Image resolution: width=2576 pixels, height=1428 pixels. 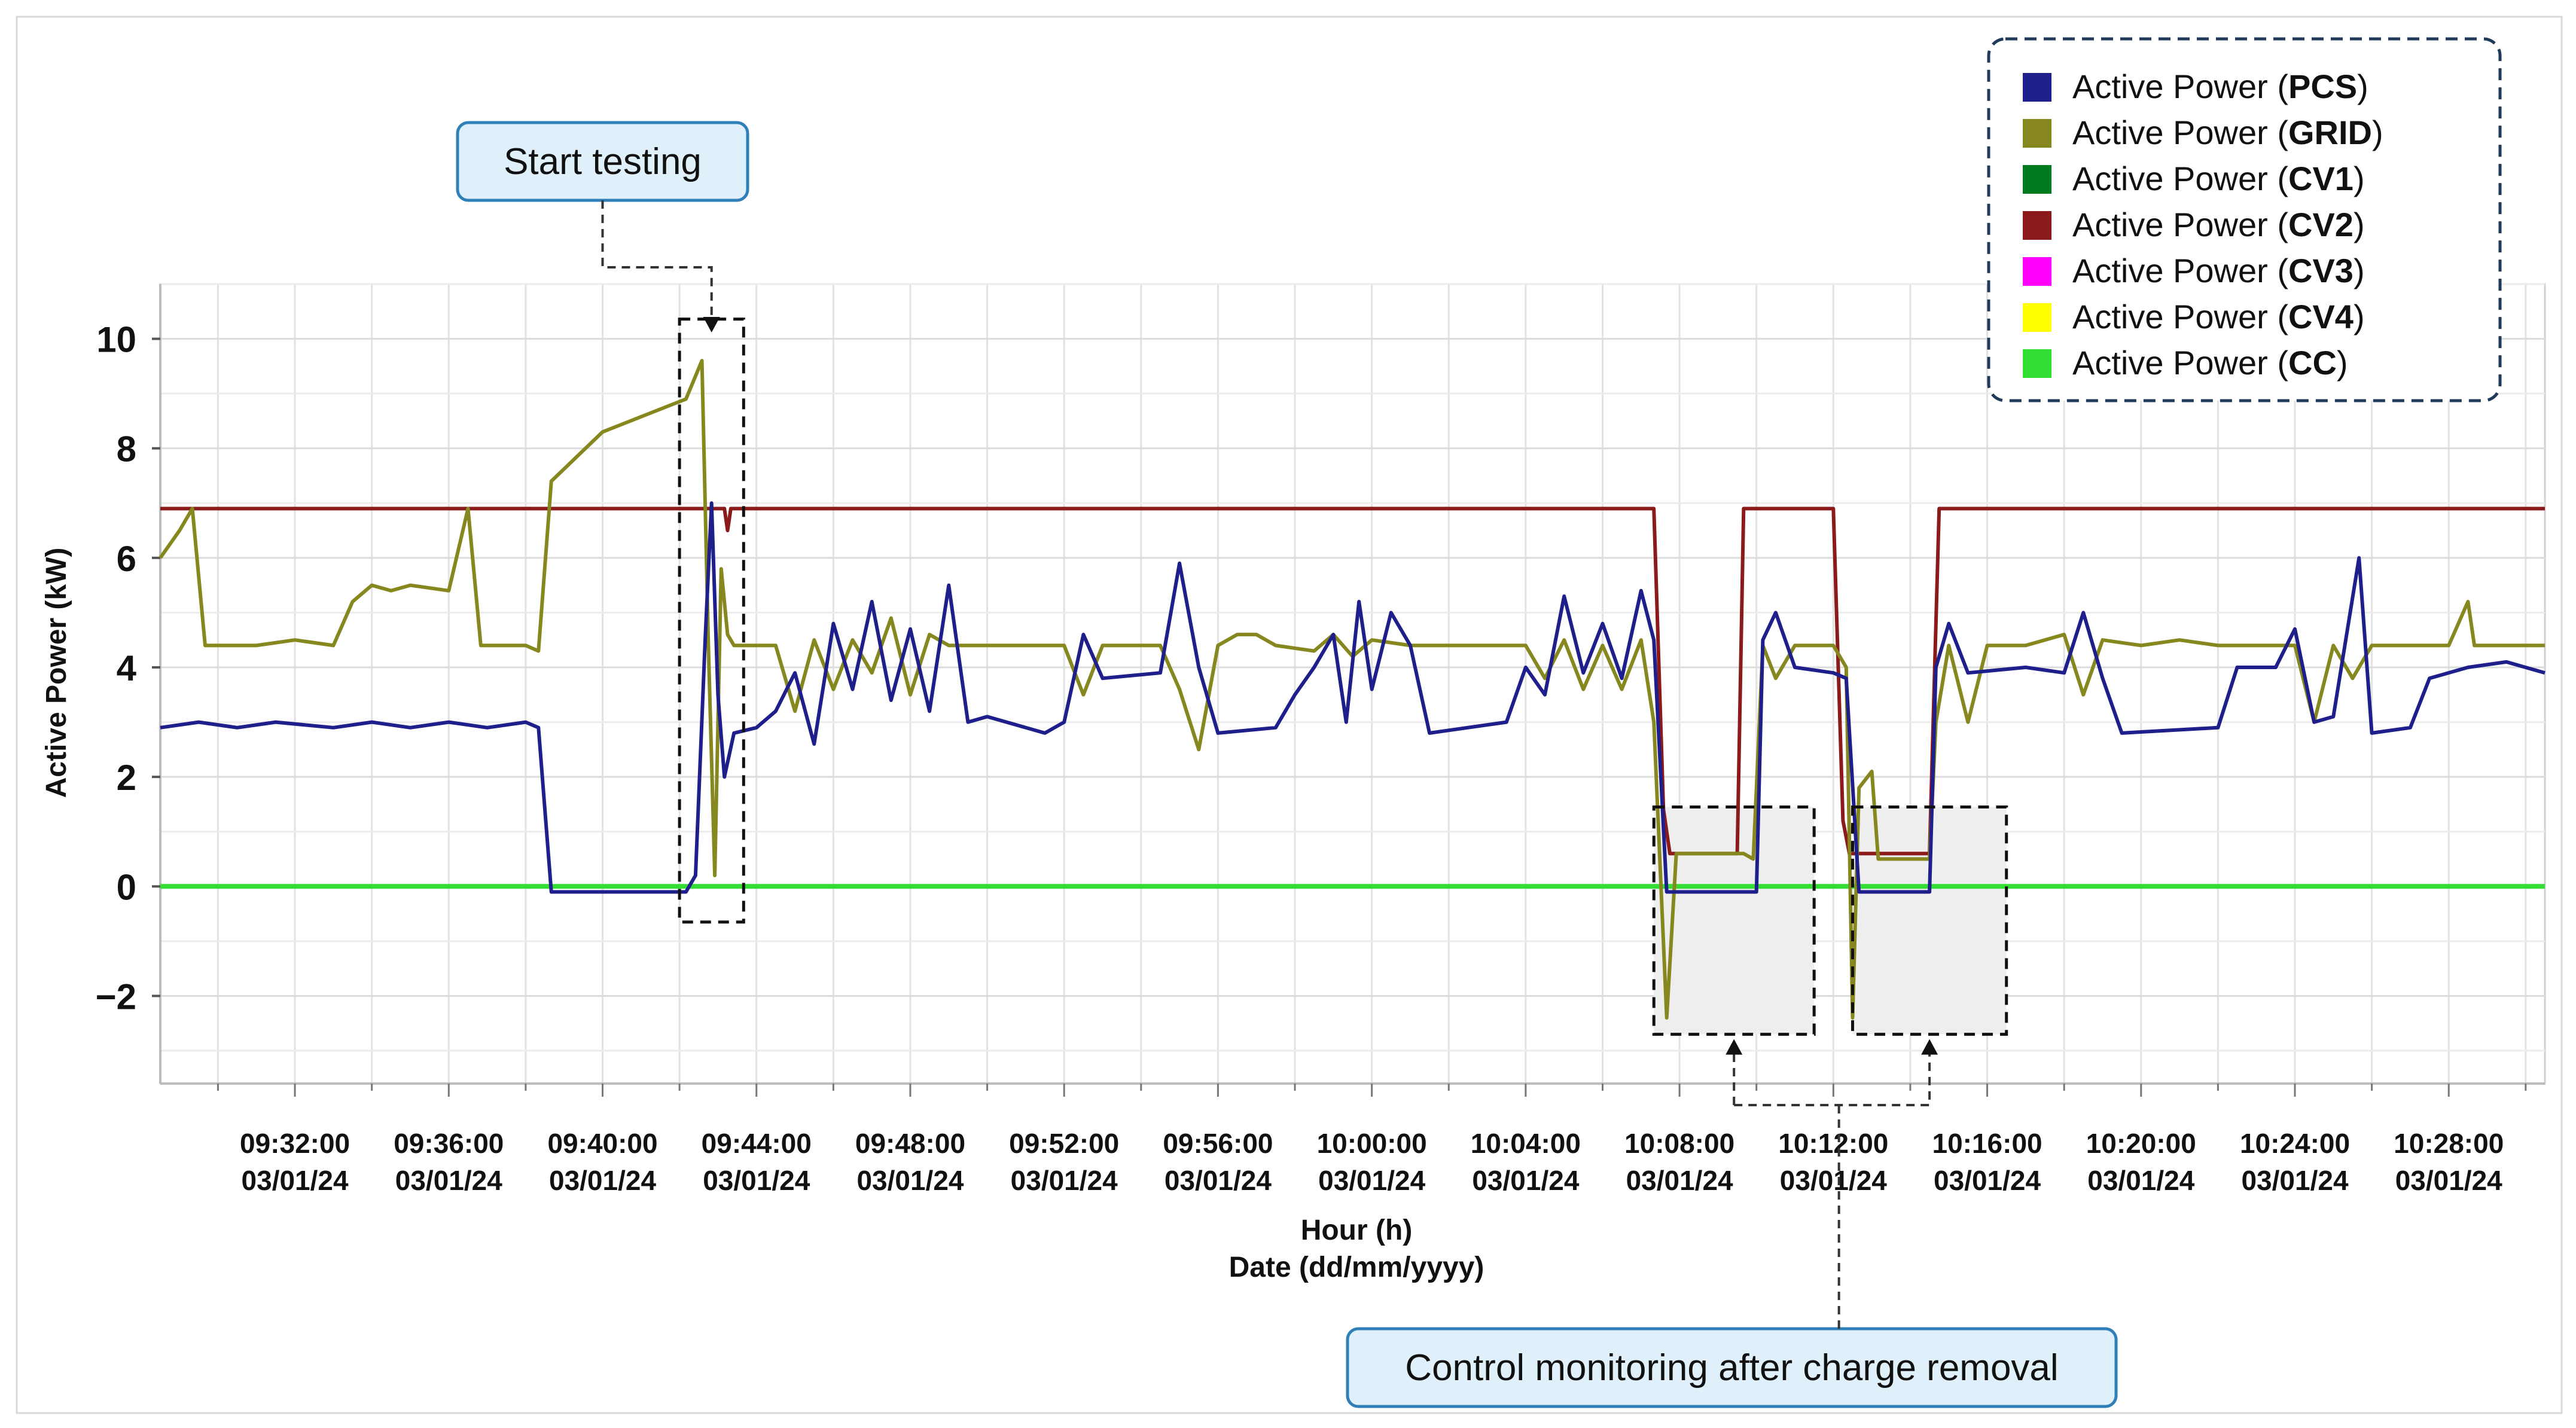 What do you see at coordinates (2218, 316) in the screenshot?
I see `legend-entry-cv4: Active Power (CV4)` at bounding box center [2218, 316].